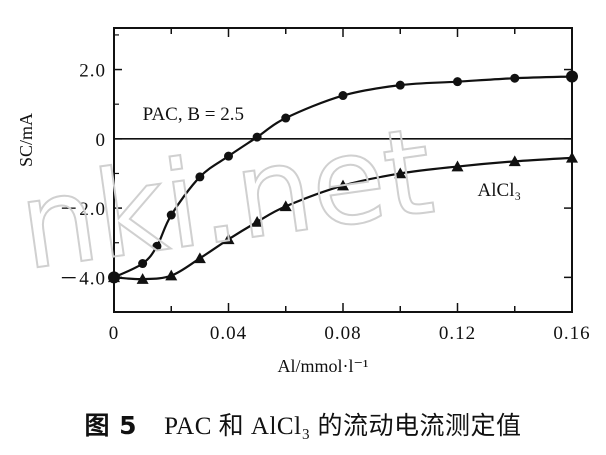 The width and height of the screenshot is (606, 455). I want to click on y-tick-label: －4.0, so click(82, 278).